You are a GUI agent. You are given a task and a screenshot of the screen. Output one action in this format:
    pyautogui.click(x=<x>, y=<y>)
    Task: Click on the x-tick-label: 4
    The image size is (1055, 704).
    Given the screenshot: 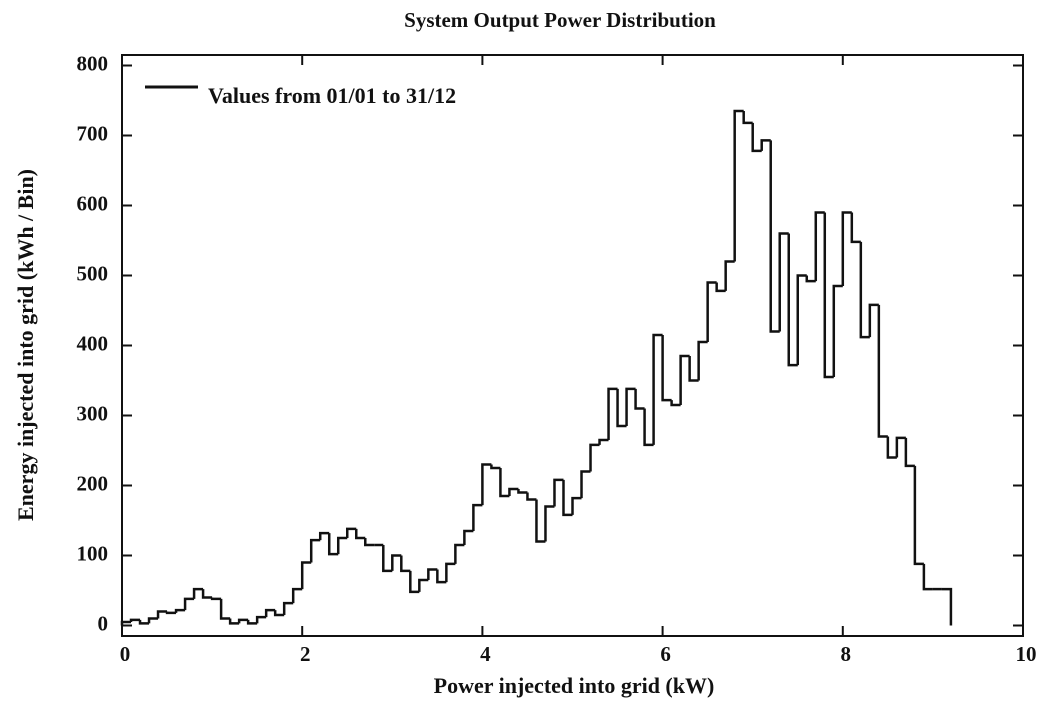 What is the action you would take?
    pyautogui.click(x=485, y=654)
    